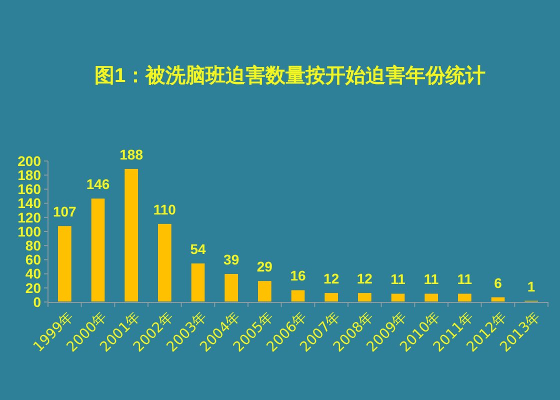 This screenshot has height=400, width=560. What do you see at coordinates (30, 231) in the screenshot?
I see `y-tick-label: 100` at bounding box center [30, 231].